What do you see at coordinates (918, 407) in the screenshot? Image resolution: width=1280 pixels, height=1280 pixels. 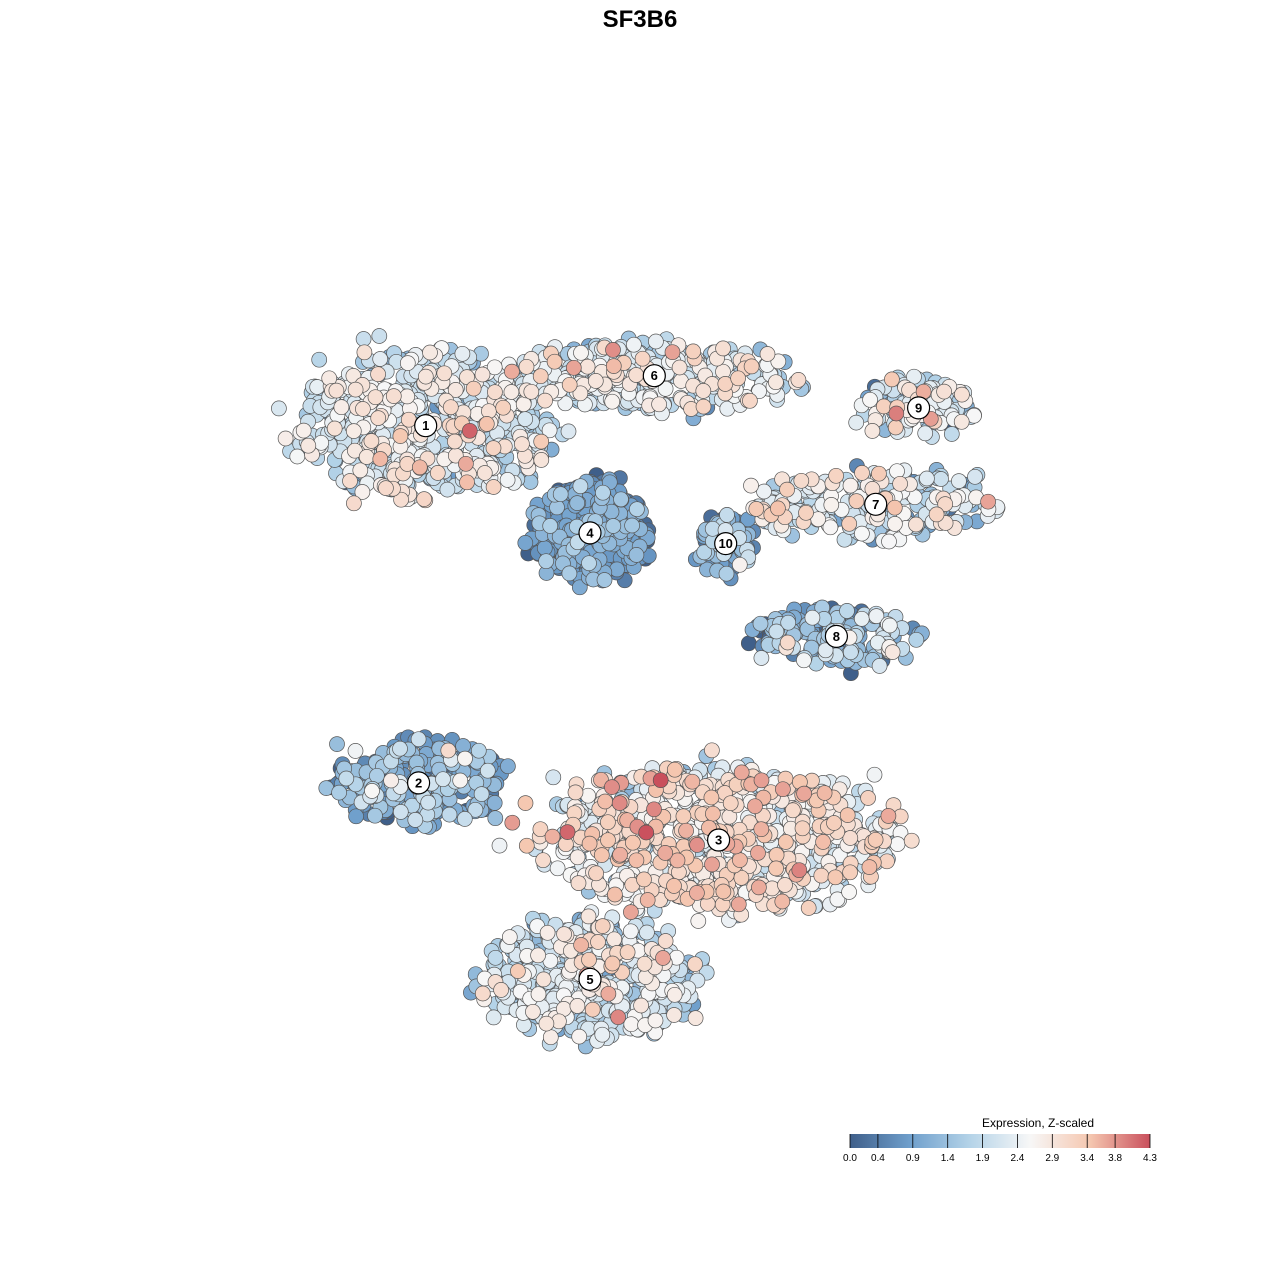 I see `cluster-label-text: 9` at bounding box center [918, 407].